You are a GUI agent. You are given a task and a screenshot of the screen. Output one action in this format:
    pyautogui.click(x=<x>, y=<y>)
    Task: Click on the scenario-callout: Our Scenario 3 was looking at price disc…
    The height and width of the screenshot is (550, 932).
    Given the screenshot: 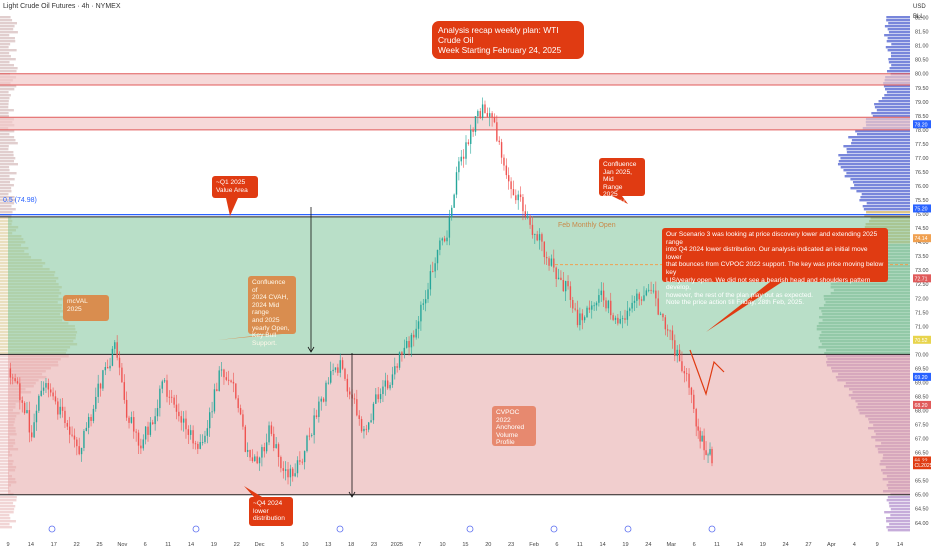 What is the action you would take?
    pyautogui.click(x=775, y=255)
    